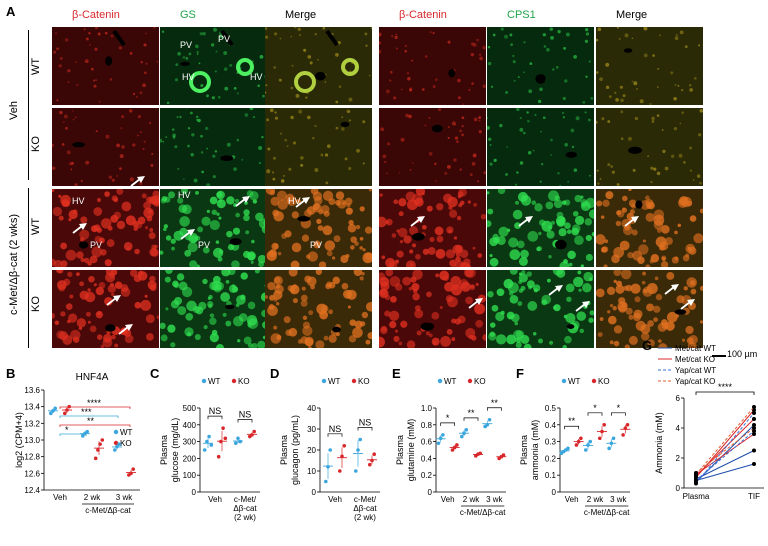 The height and width of the screenshot is (546, 768). I want to click on y-tick-label: 200, so click(190, 458).